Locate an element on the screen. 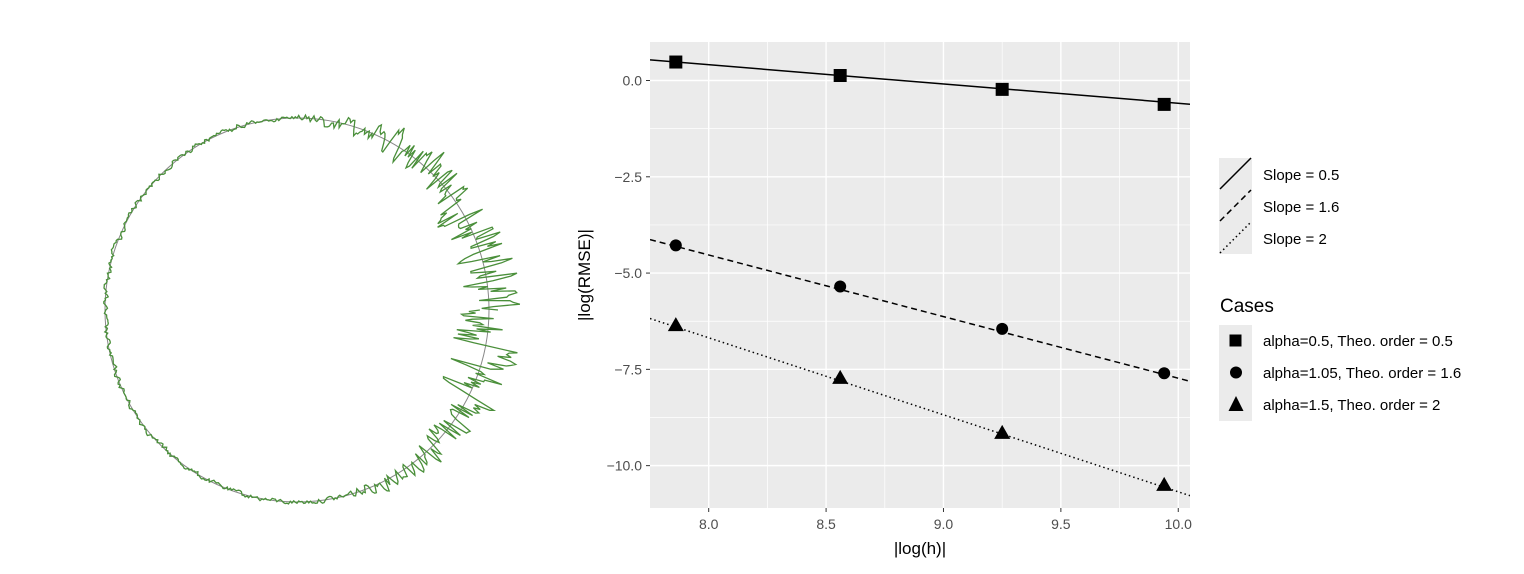 This screenshot has height=574, width=1524. legend-key-dotted is located at coordinates (1235, 237).